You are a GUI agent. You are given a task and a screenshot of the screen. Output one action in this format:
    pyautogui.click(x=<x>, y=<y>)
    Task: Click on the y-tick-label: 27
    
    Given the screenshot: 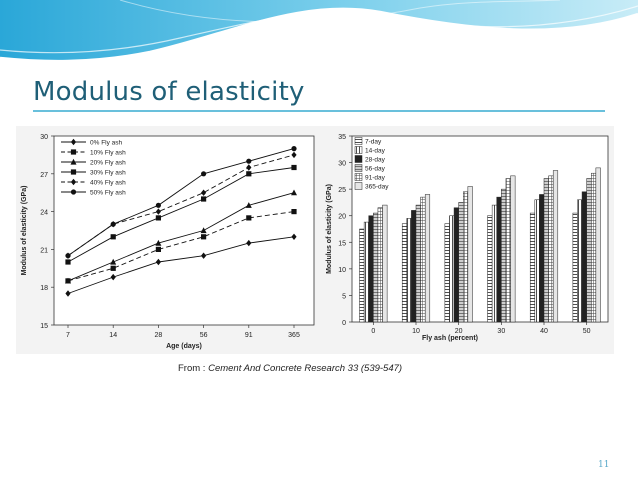 What is the action you would take?
    pyautogui.click(x=44, y=175)
    